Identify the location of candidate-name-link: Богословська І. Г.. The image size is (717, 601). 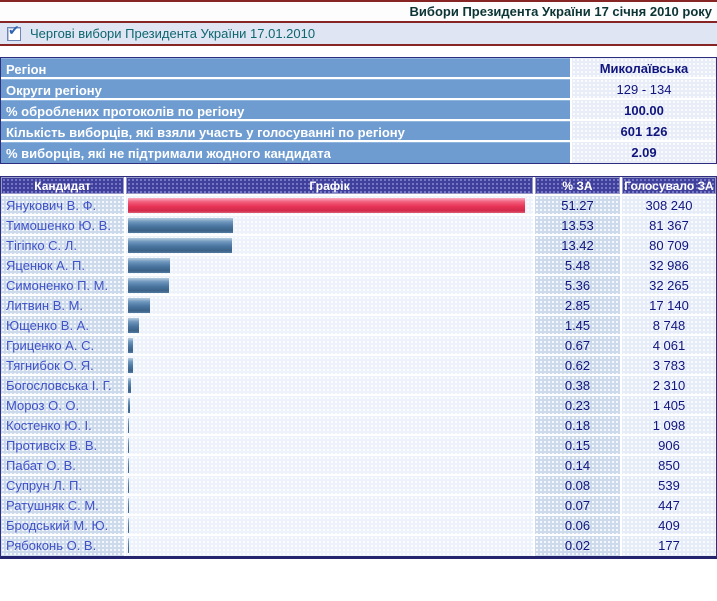
(62, 385).